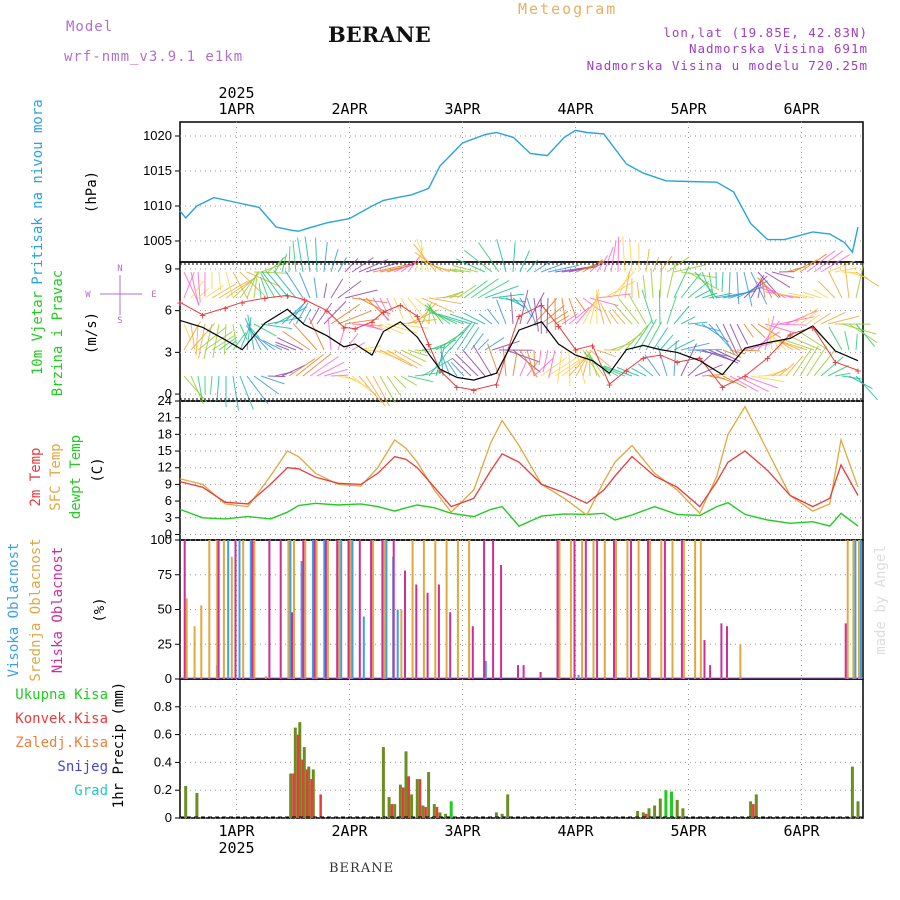  I want to click on dewpt-line, so click(519, 514).